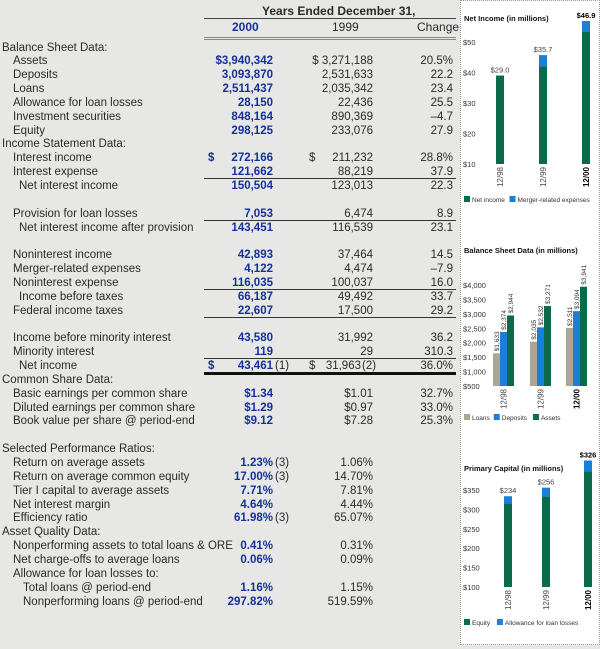 This screenshot has height=649, width=600. I want to click on row-label: Investment securities, so click(67, 116).